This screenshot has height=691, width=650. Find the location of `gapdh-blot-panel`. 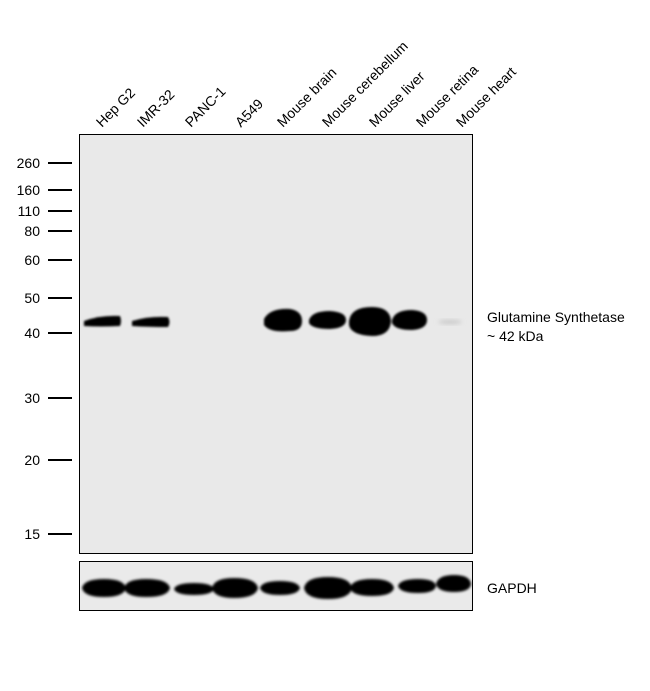

gapdh-blot-panel is located at coordinates (276, 586).